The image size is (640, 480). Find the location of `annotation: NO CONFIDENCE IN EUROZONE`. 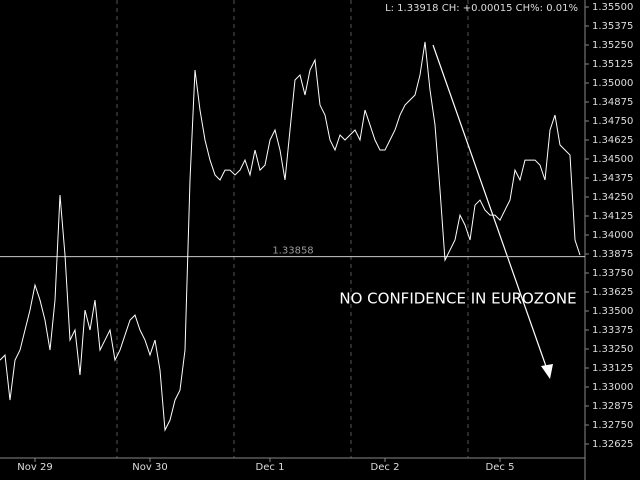

annotation: NO CONFIDENCE IN EUROZONE is located at coordinates (457, 299).